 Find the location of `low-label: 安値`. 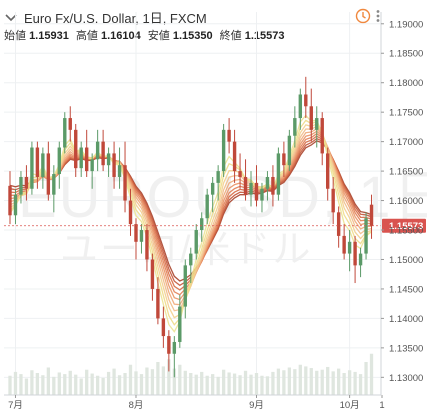

low-label: 安値 is located at coordinates (158, 36).